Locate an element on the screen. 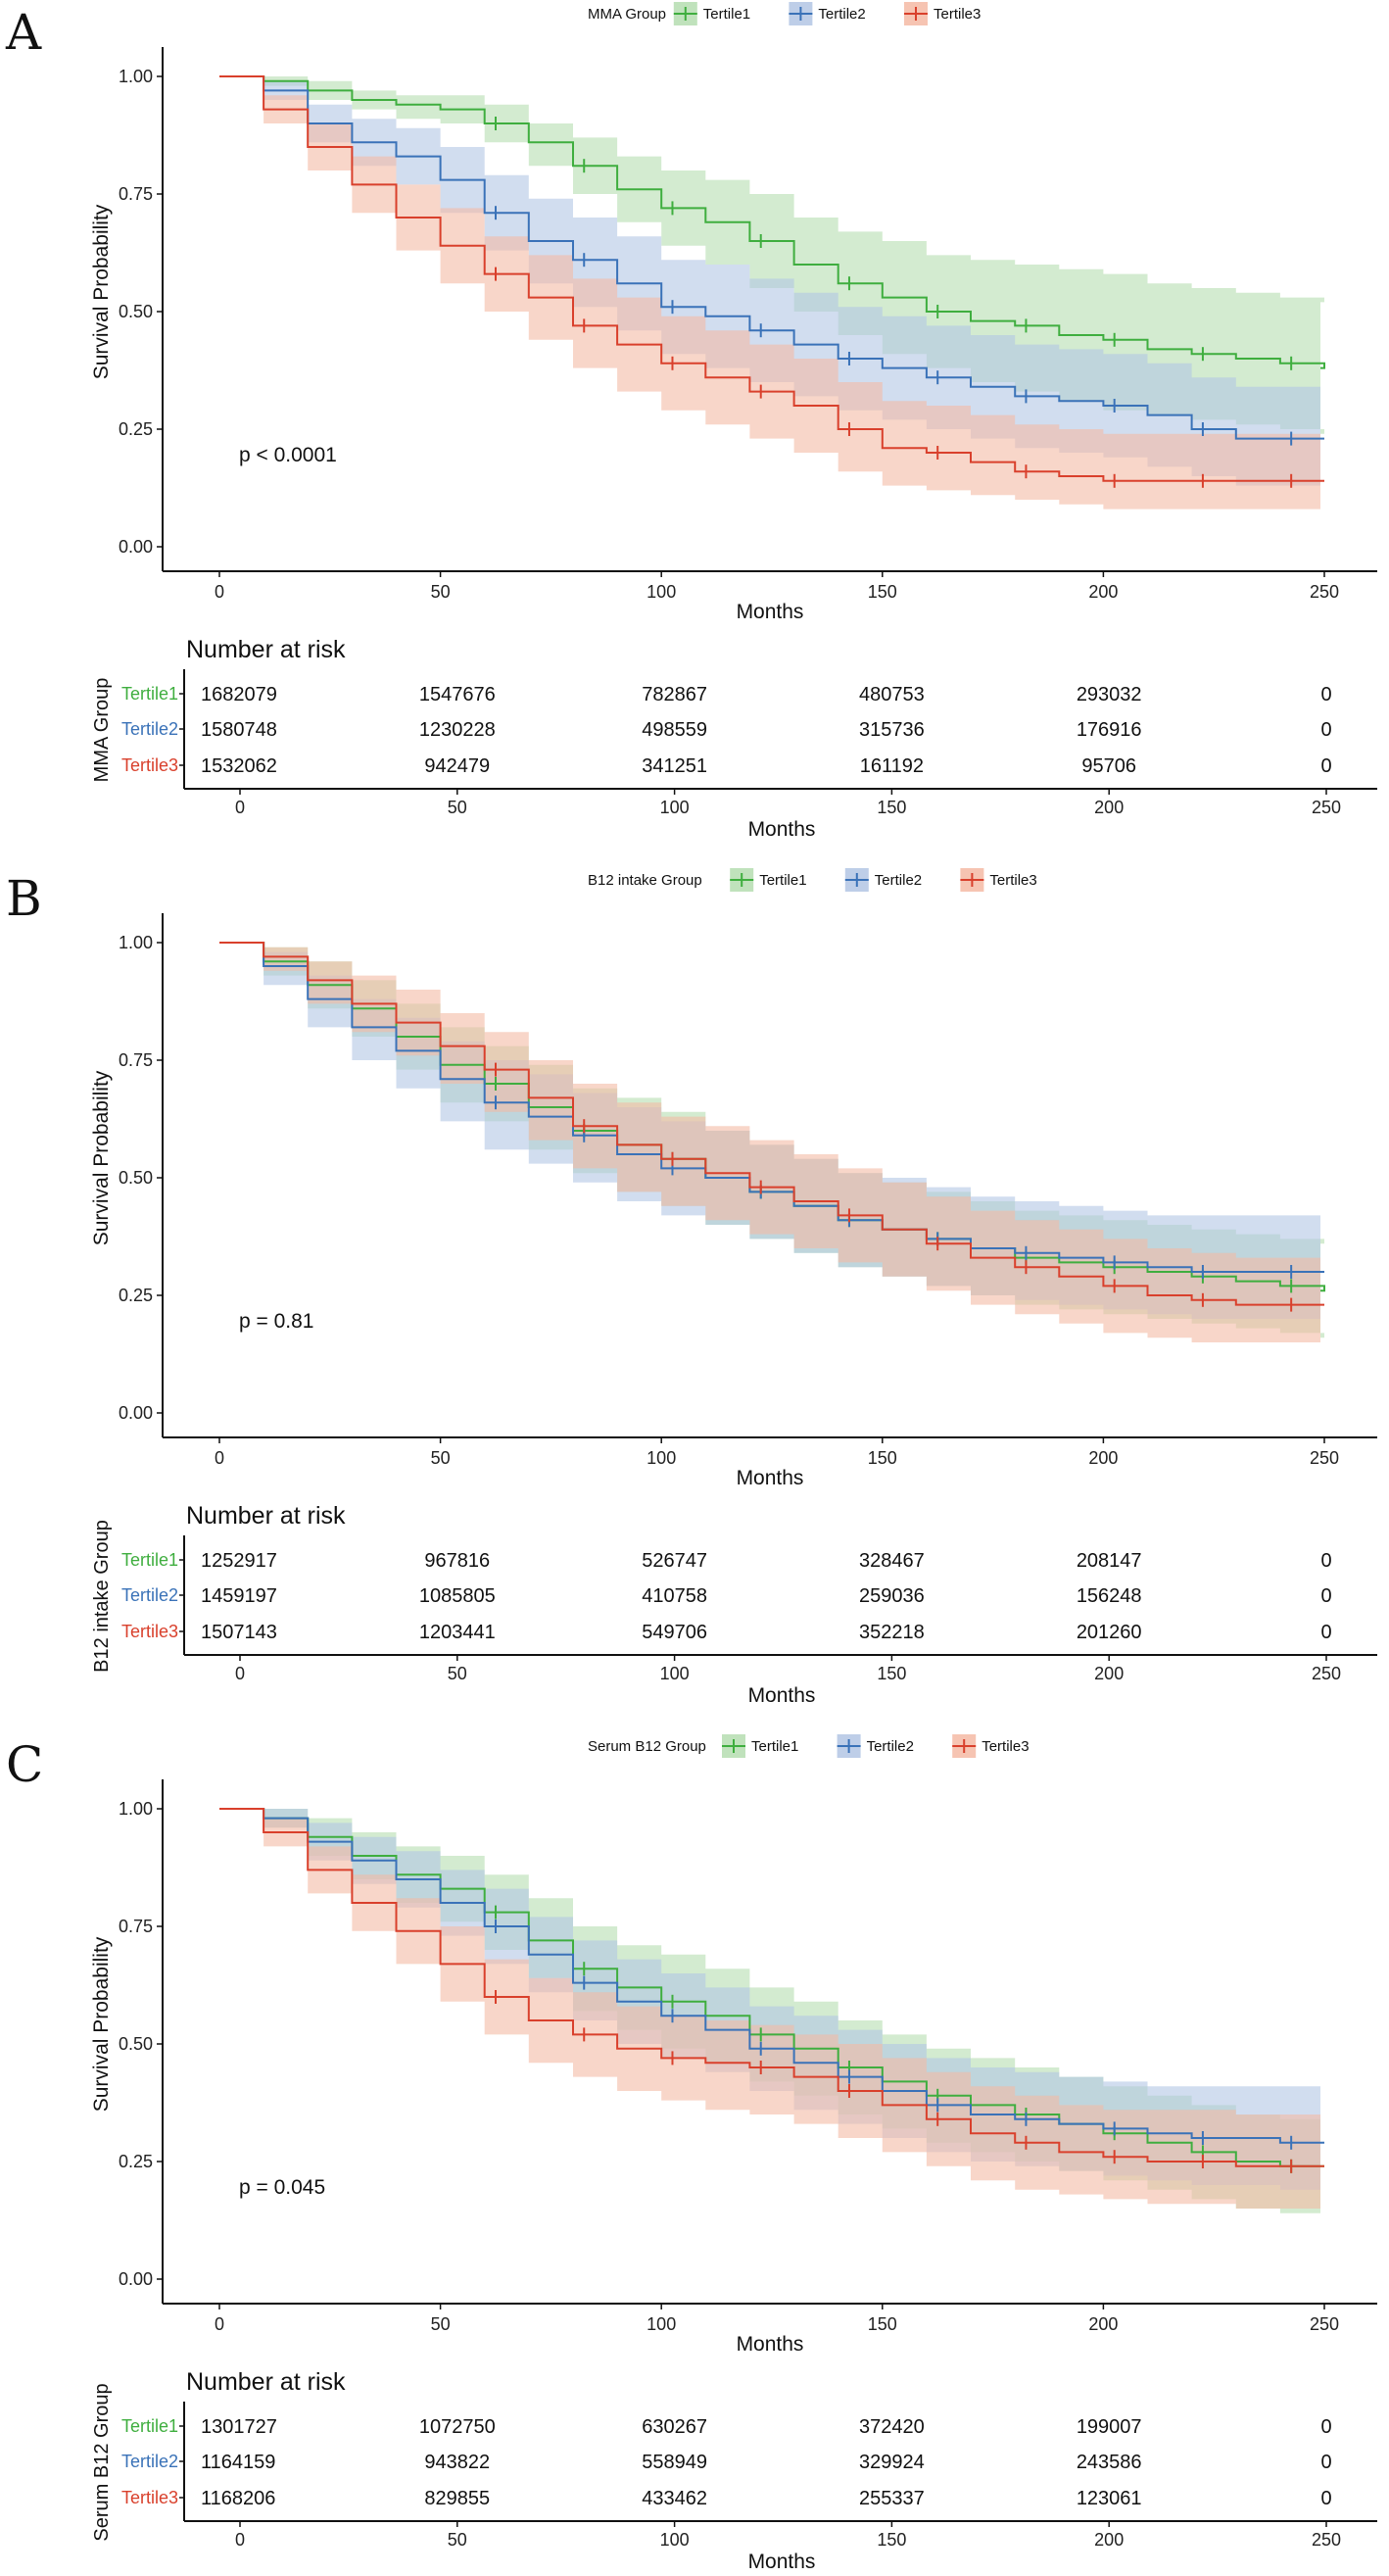  p-value: p = 0.045 is located at coordinates (282, 2187).